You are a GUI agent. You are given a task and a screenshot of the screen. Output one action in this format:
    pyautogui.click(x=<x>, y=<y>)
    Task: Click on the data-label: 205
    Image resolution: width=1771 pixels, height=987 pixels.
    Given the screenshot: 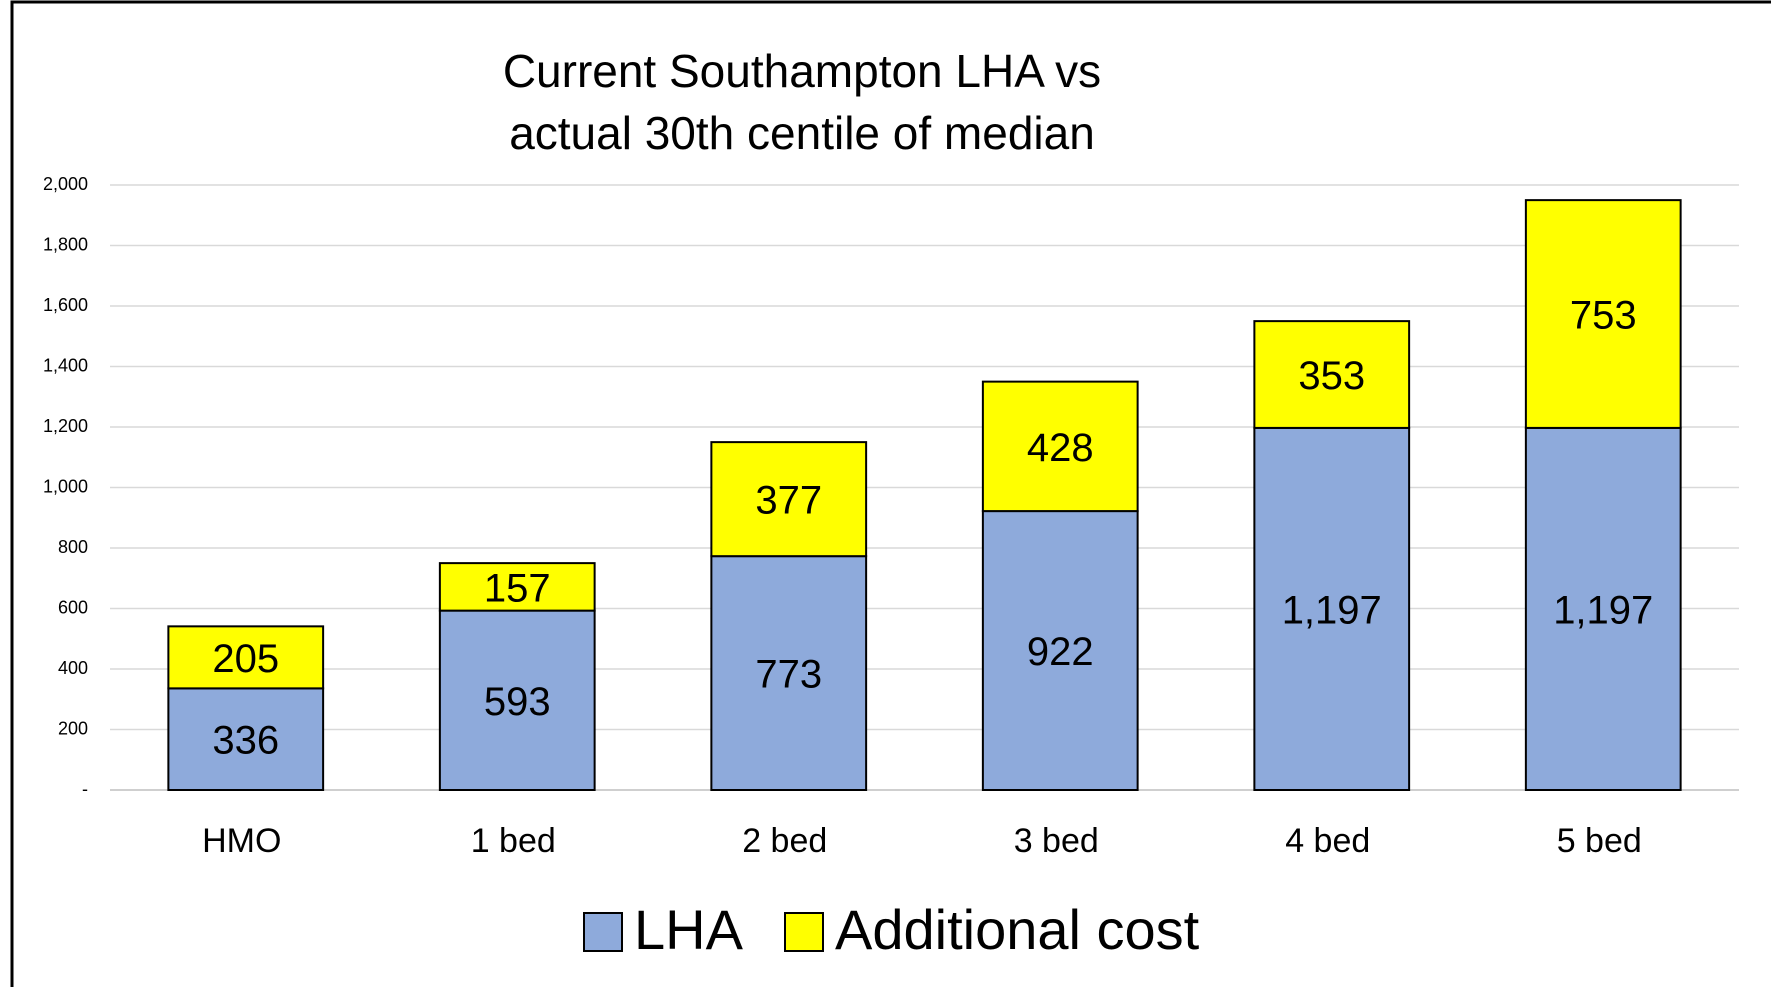 What is the action you would take?
    pyautogui.click(x=245, y=659)
    